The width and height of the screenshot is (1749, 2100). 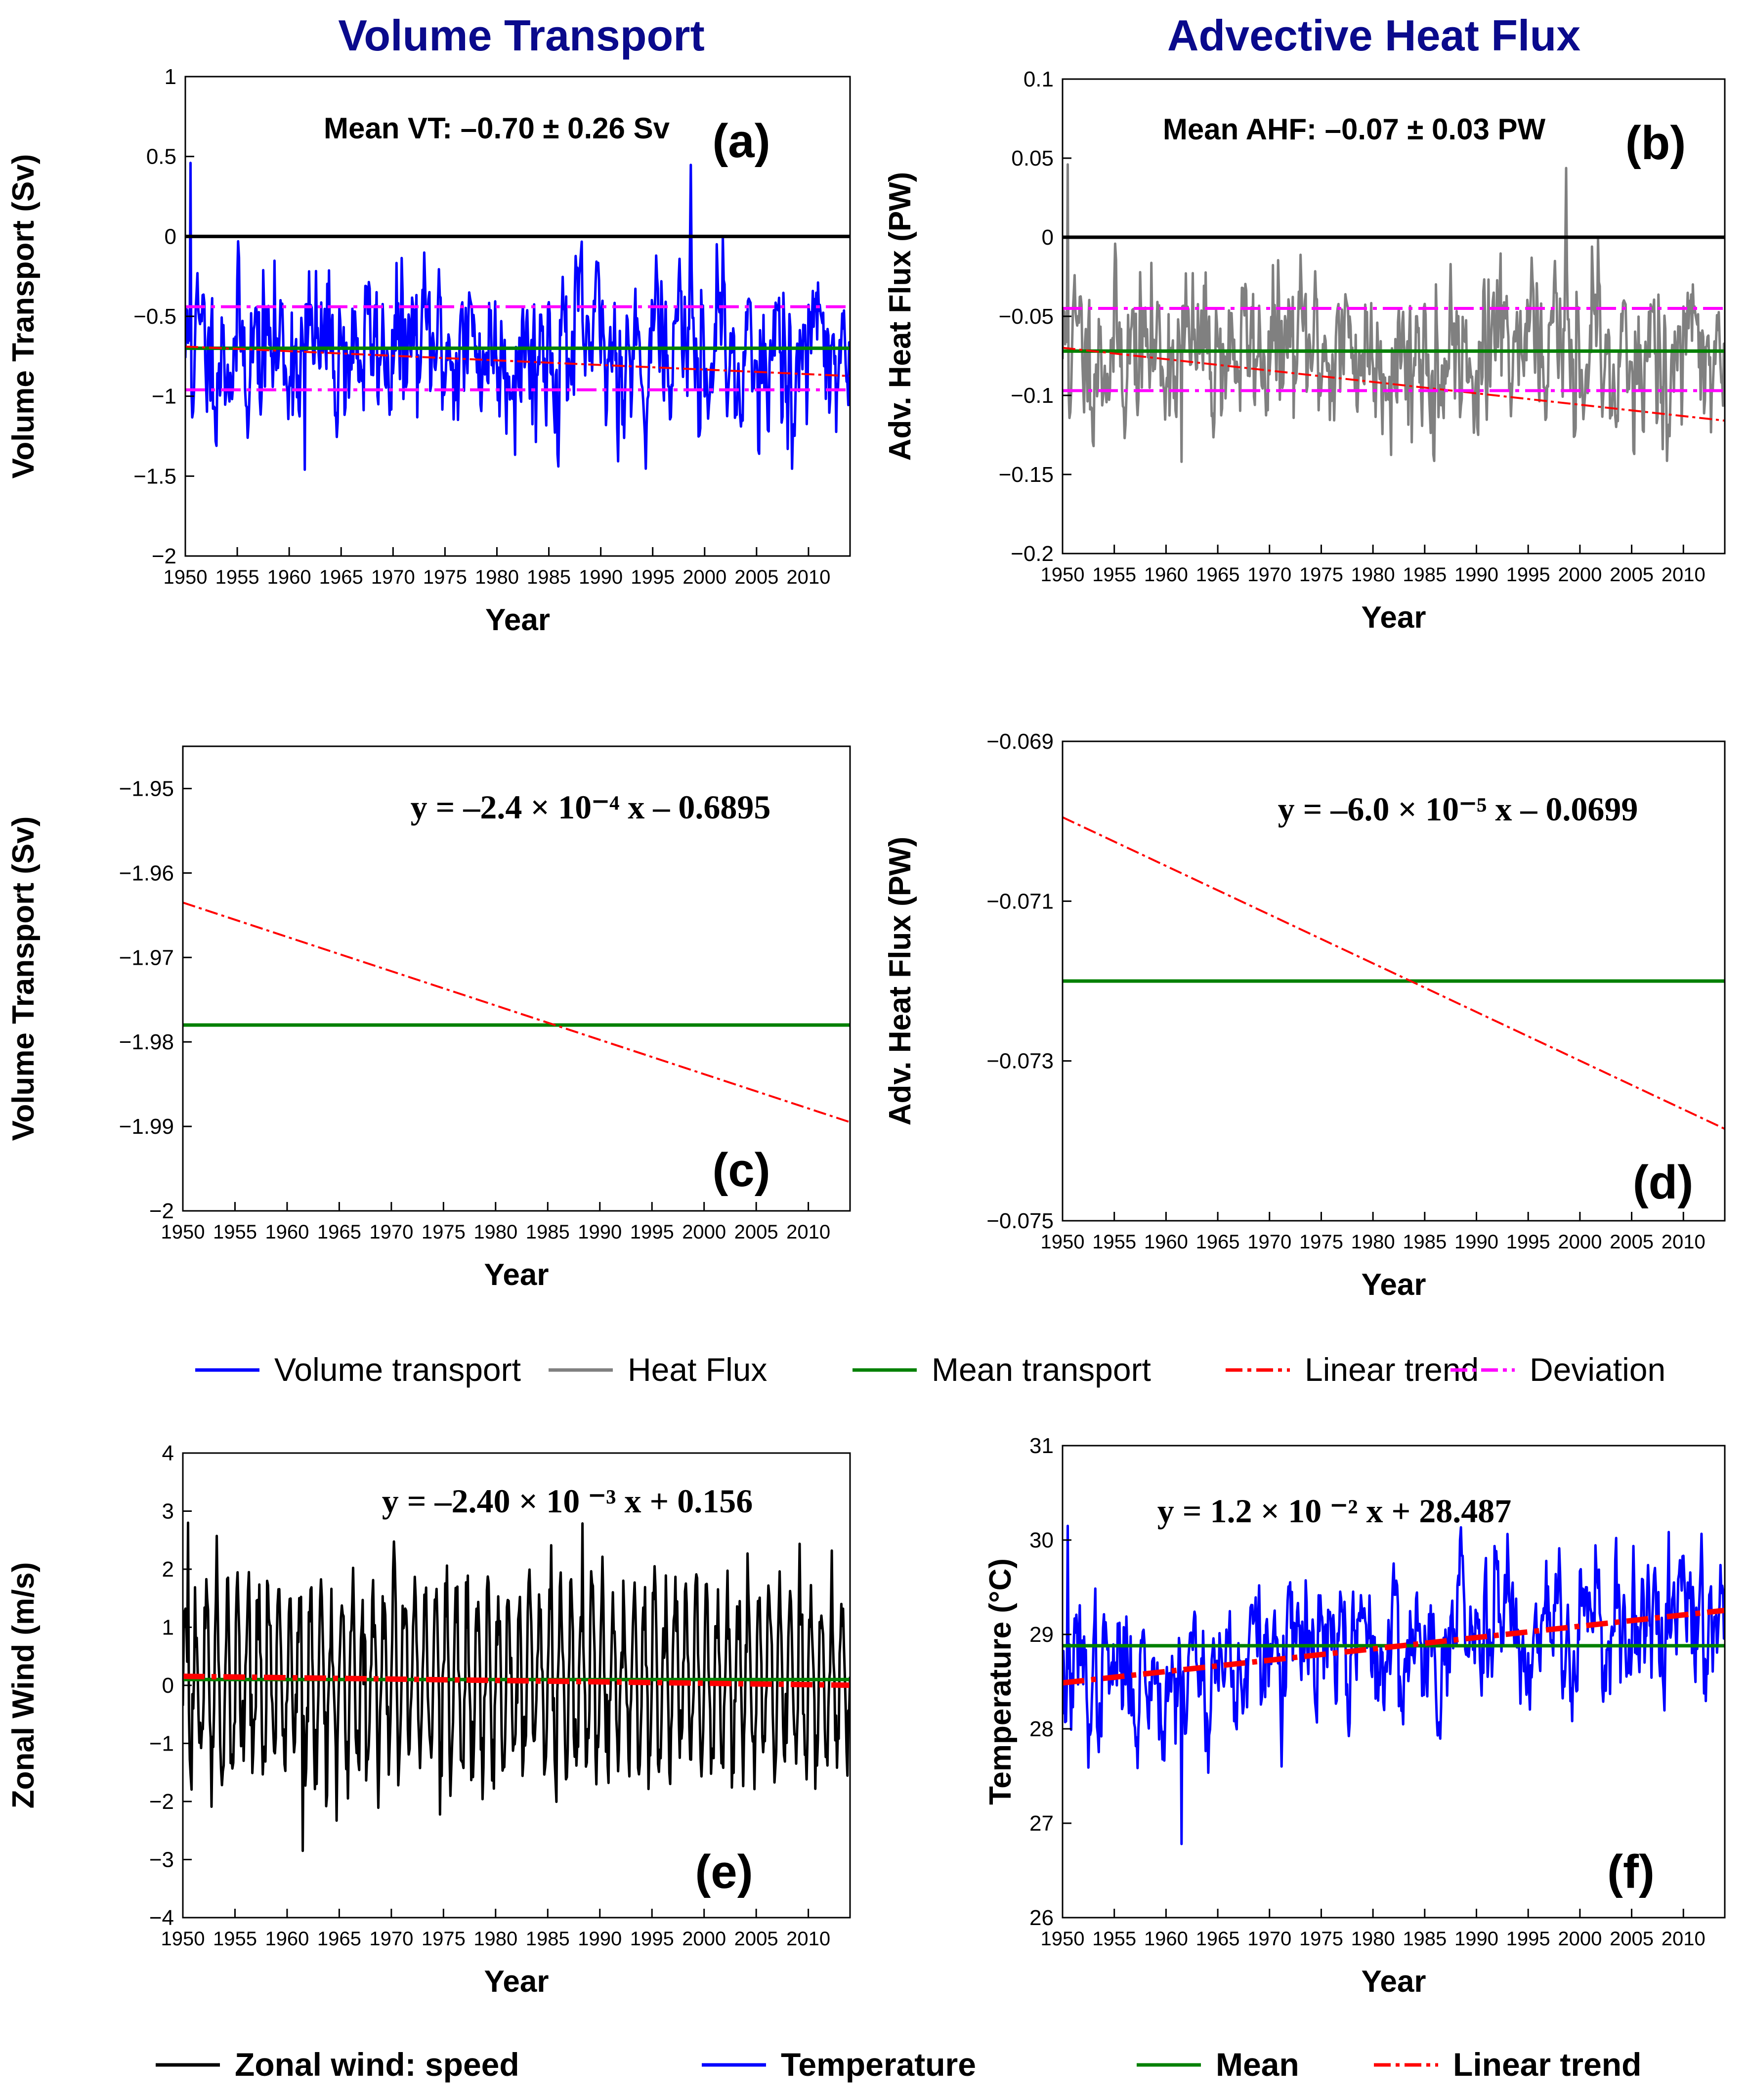 I want to click on ylabel-e: Zonal Wind (m/s), so click(x=23, y=1685).